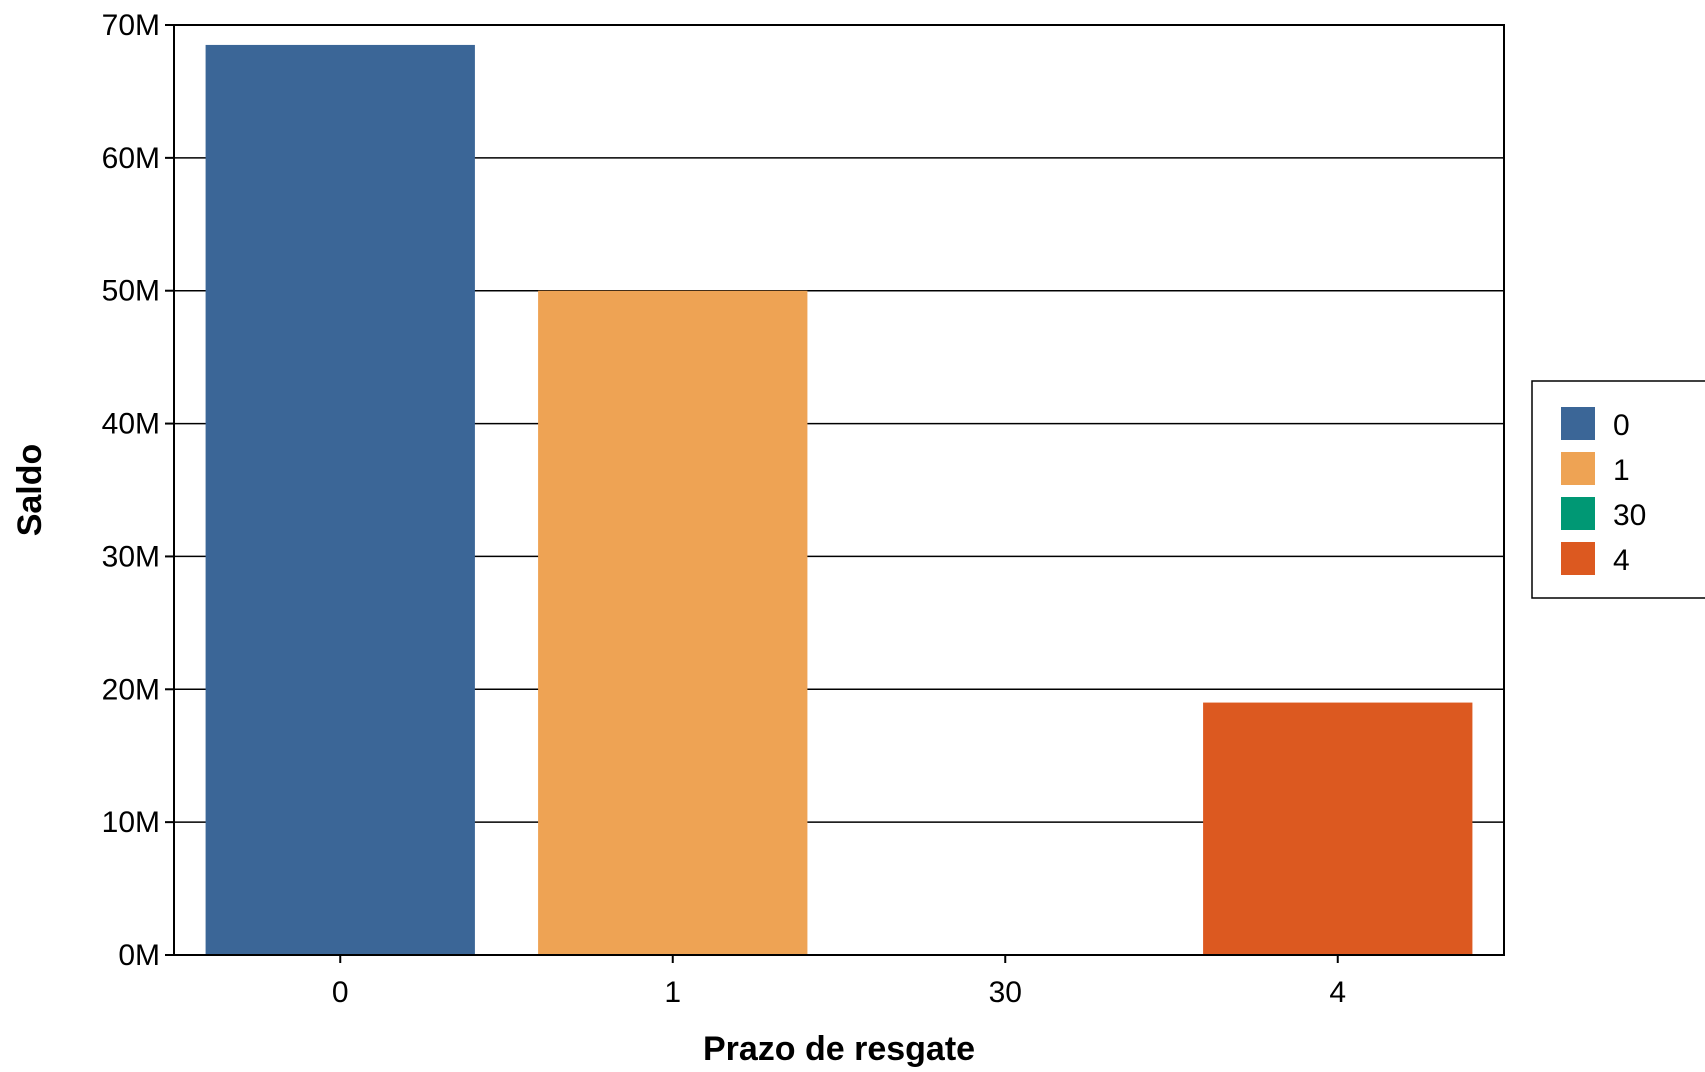  Describe the element at coordinates (340, 992) in the screenshot. I see `x-tick-label: 0` at that location.